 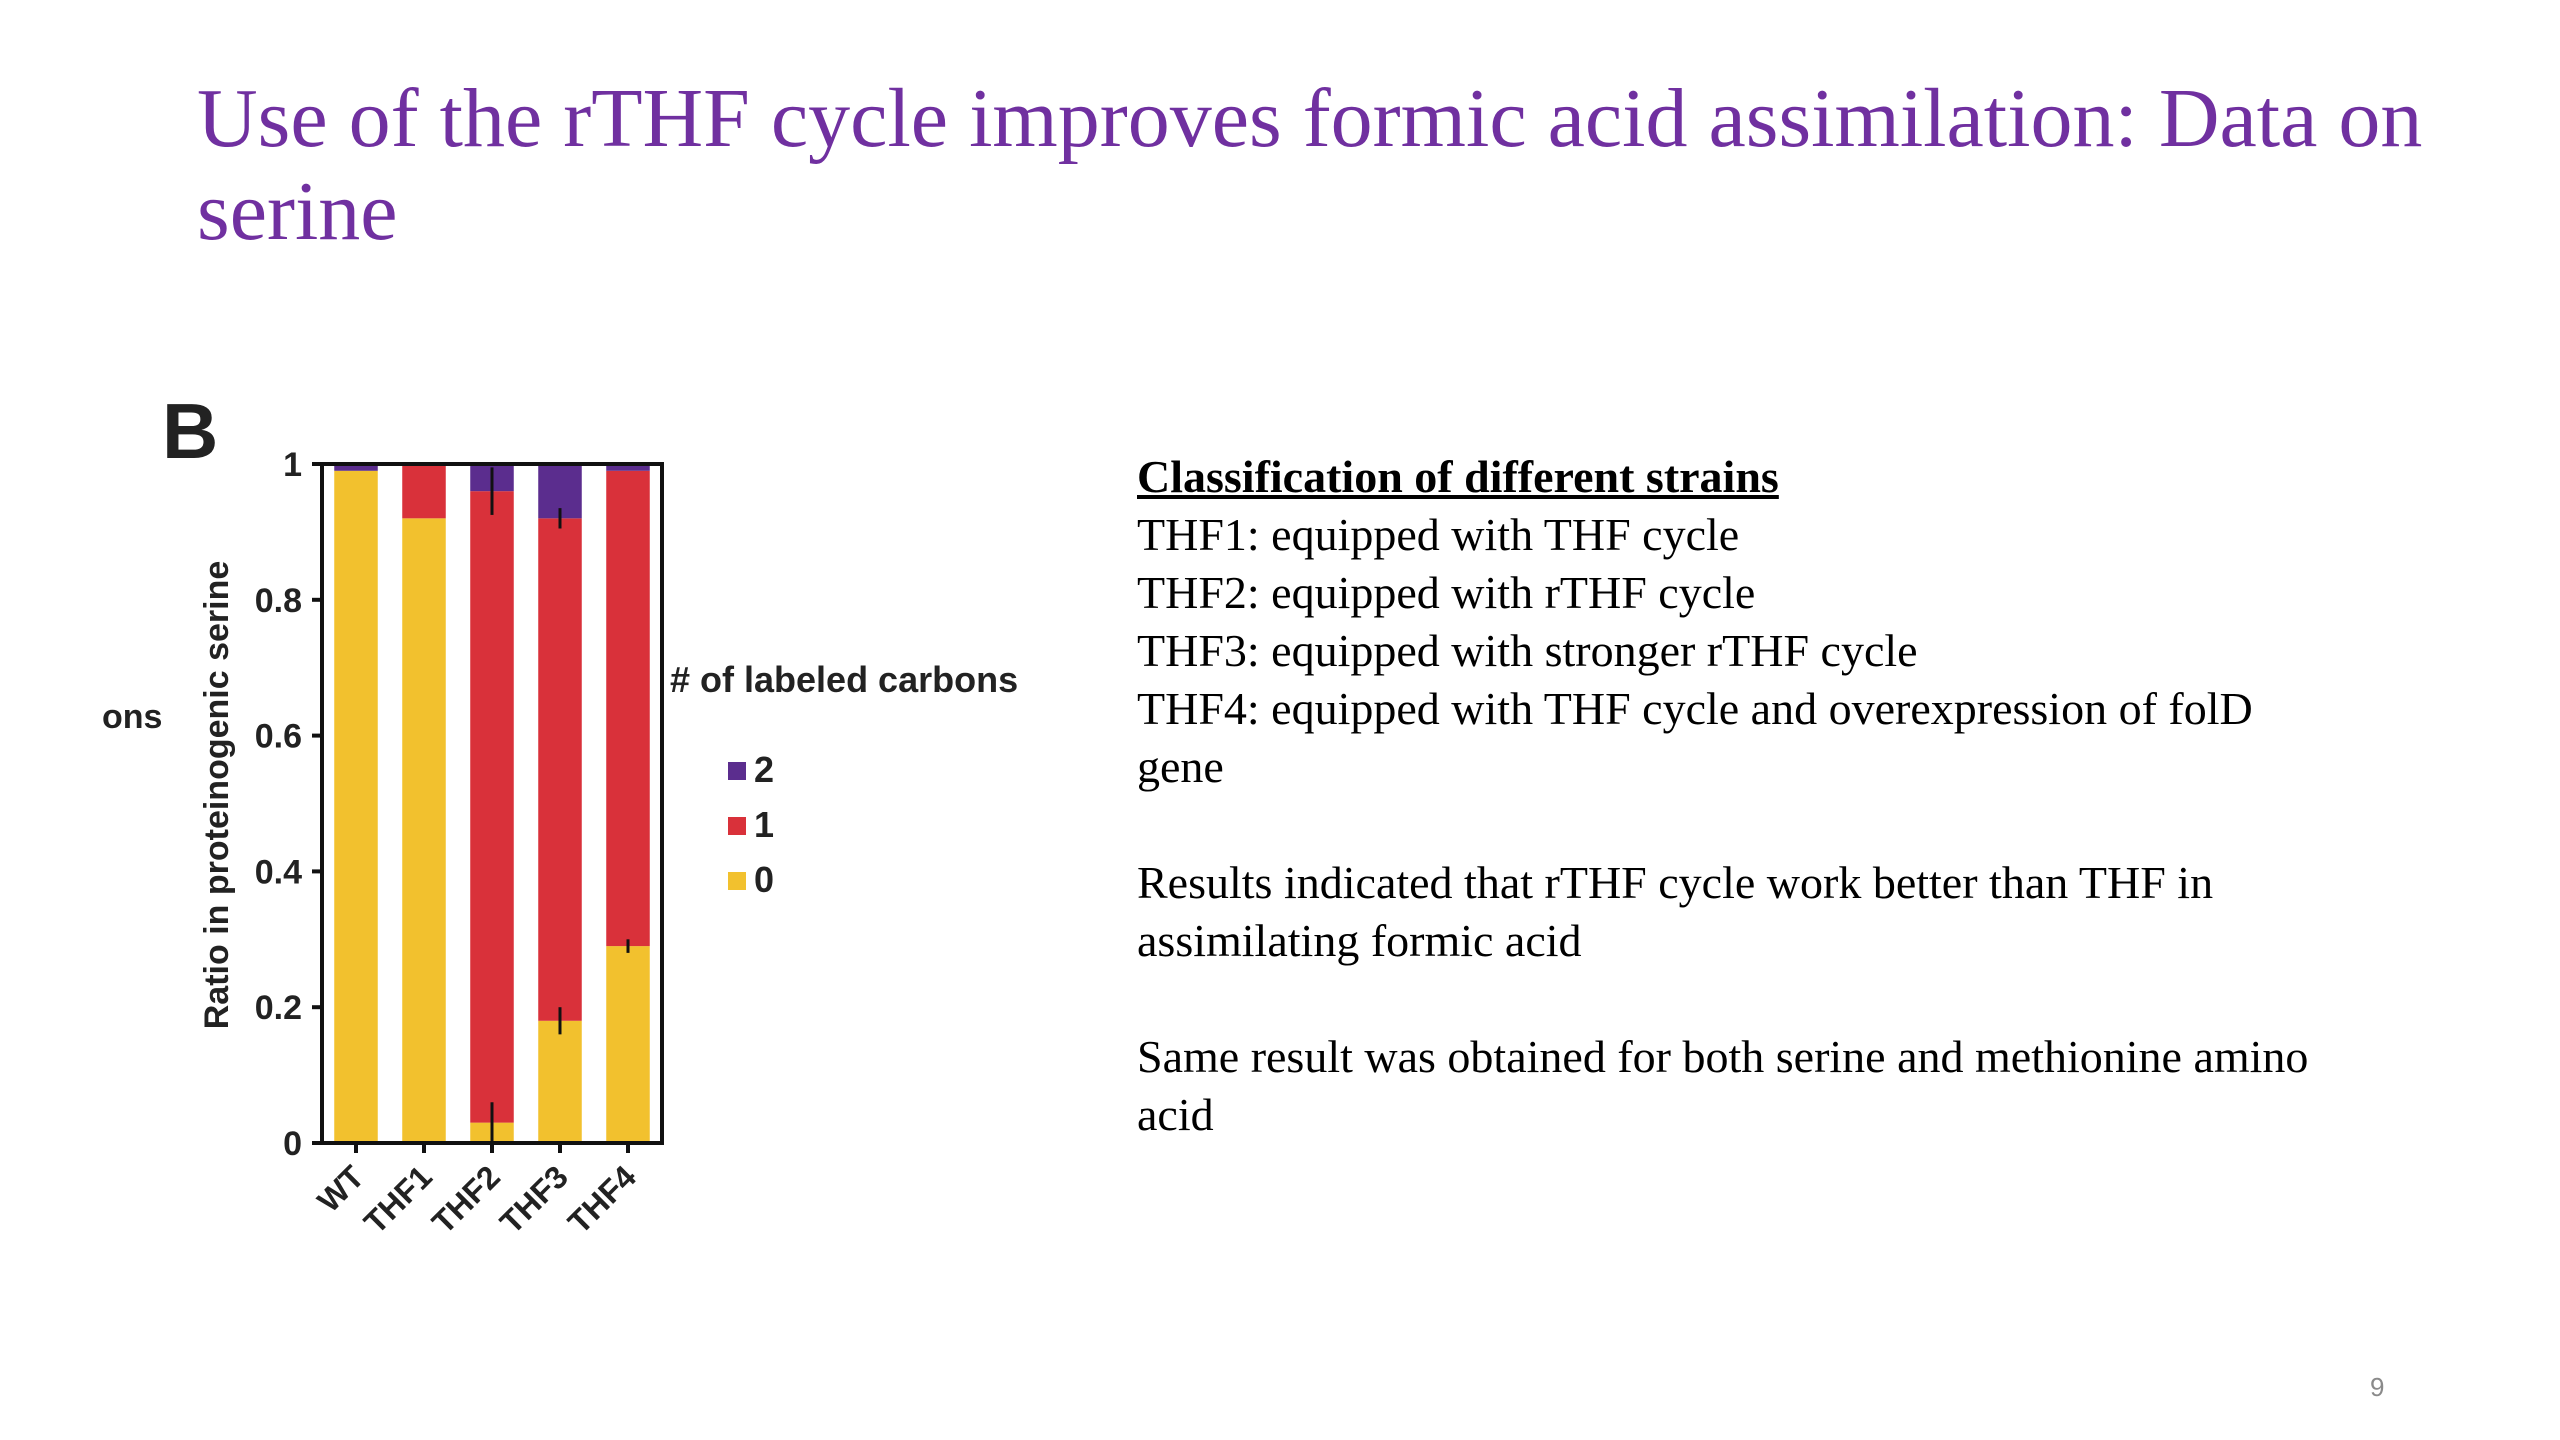 I want to click on y-axis-label: Ratio in proteinogenic serine, so click(x=217, y=795).